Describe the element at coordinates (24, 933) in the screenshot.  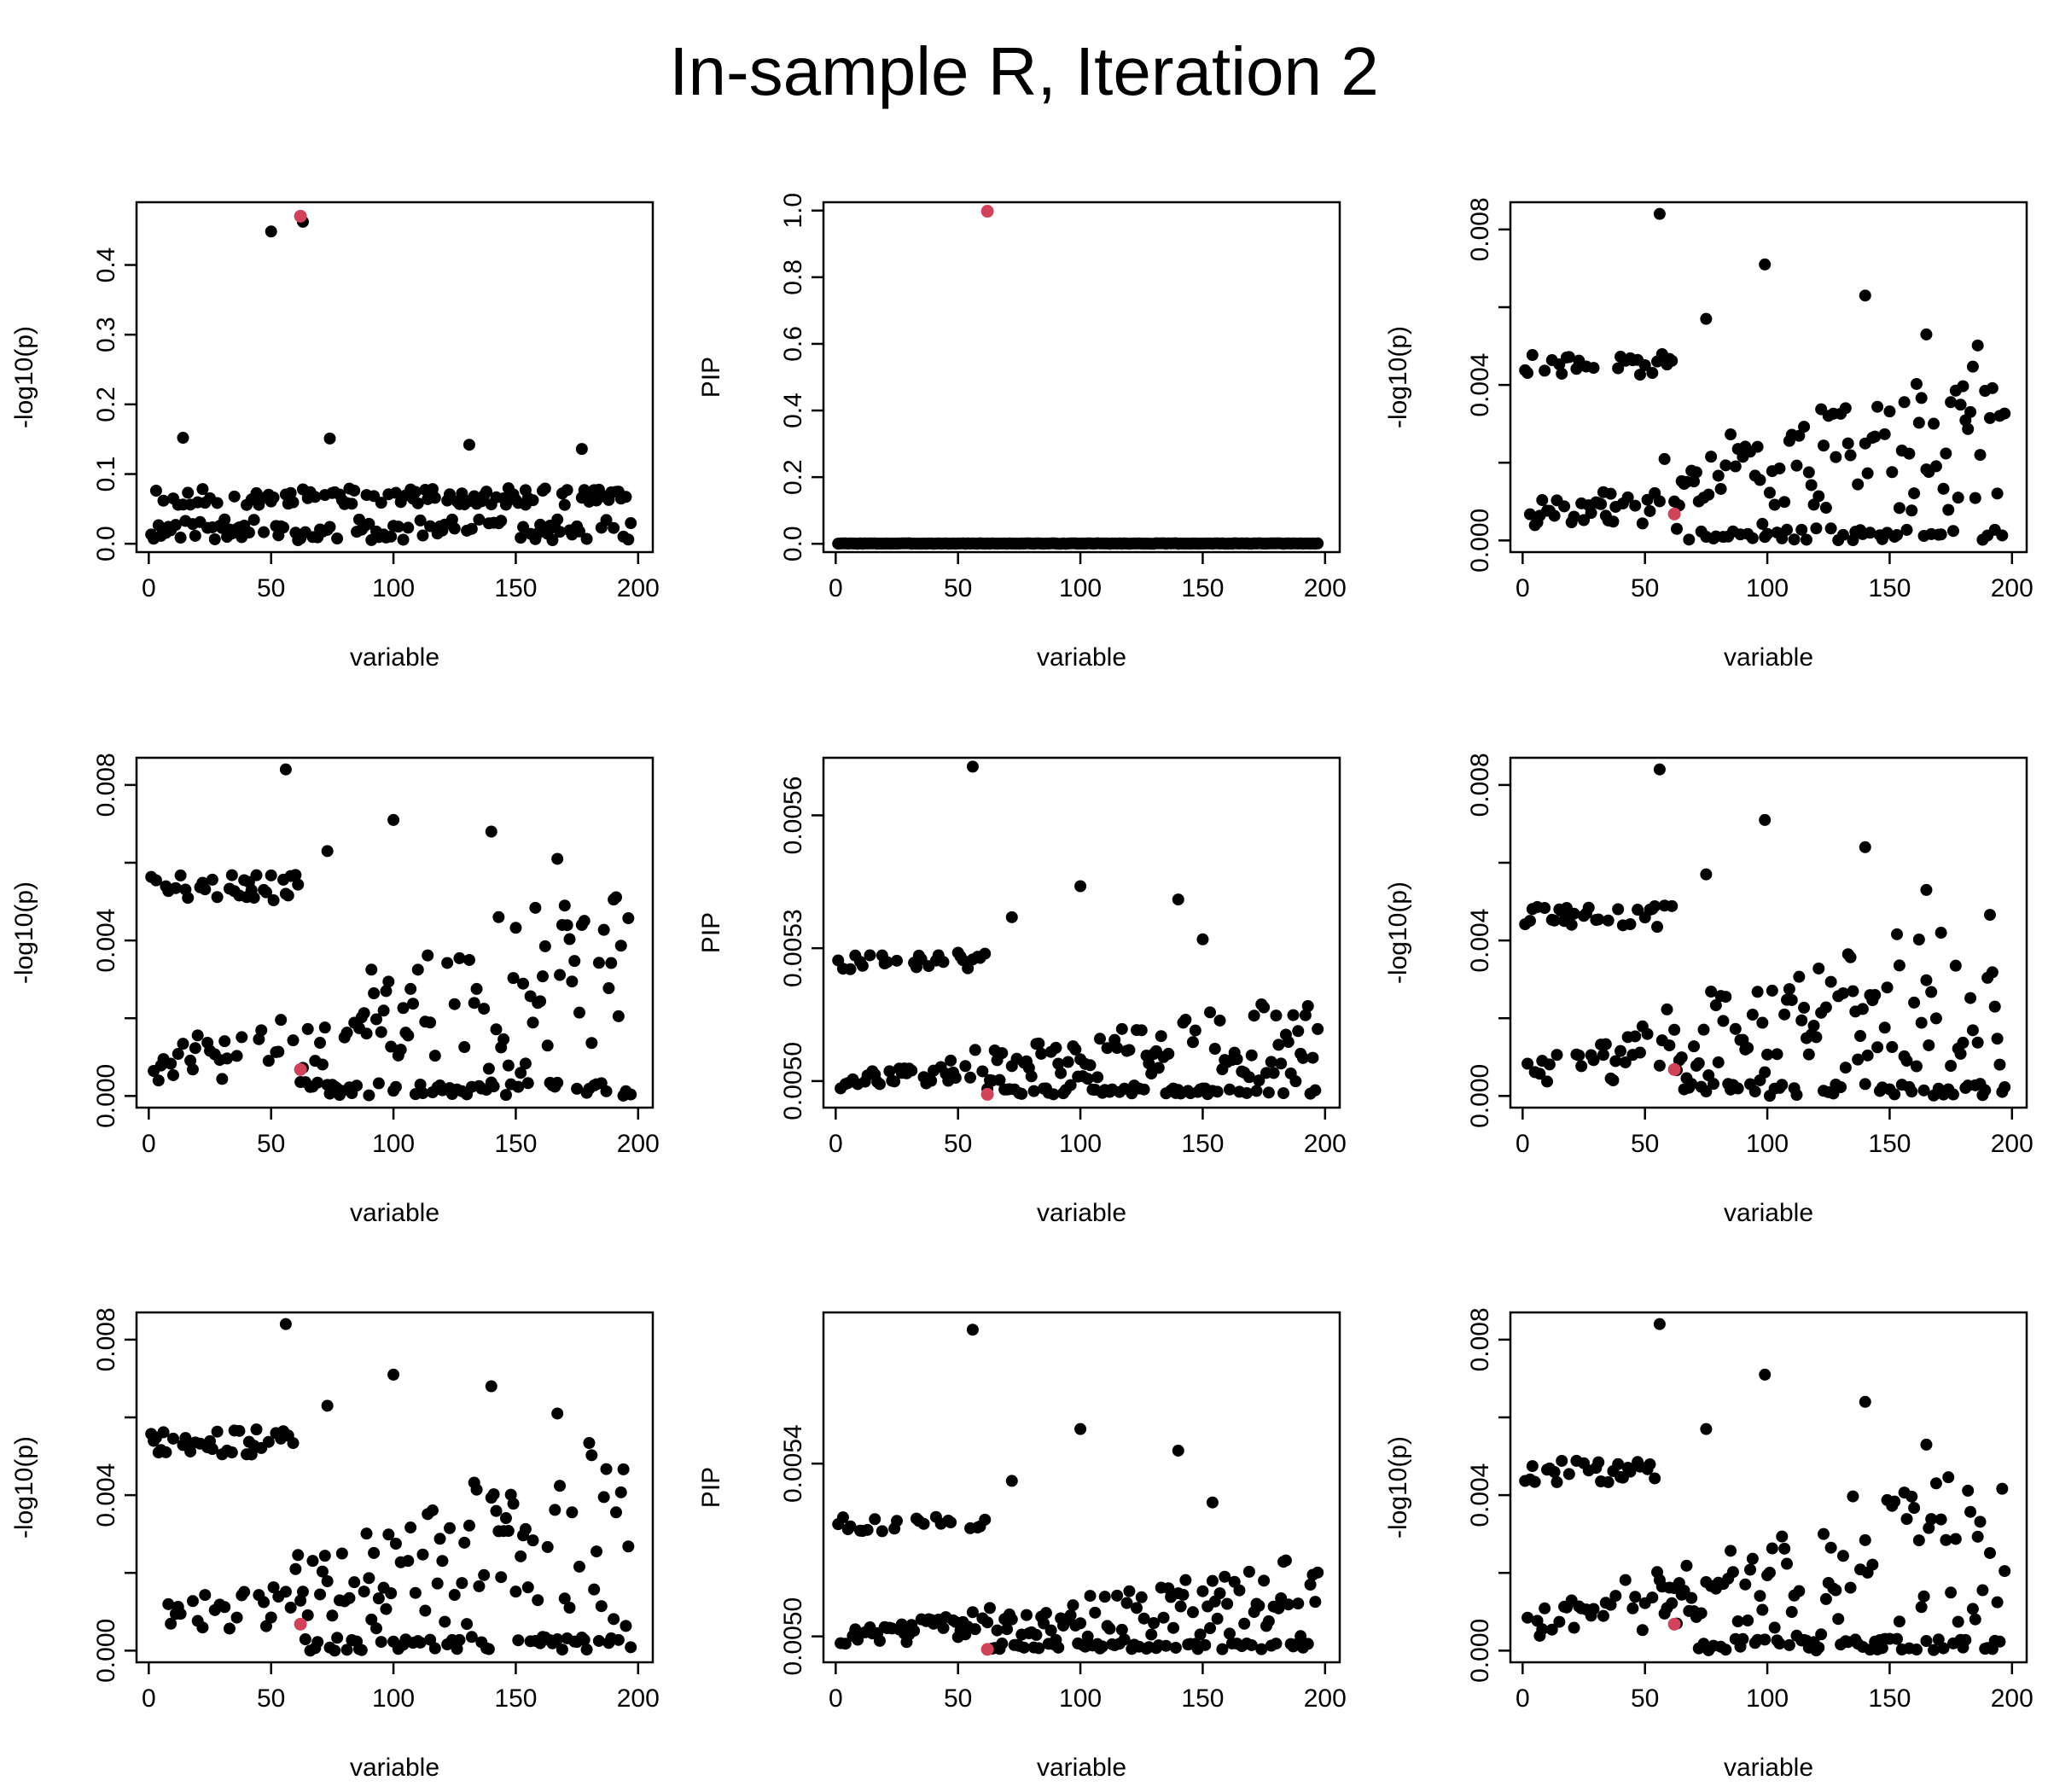
I see `y-axis-label: -log10(p)` at that location.